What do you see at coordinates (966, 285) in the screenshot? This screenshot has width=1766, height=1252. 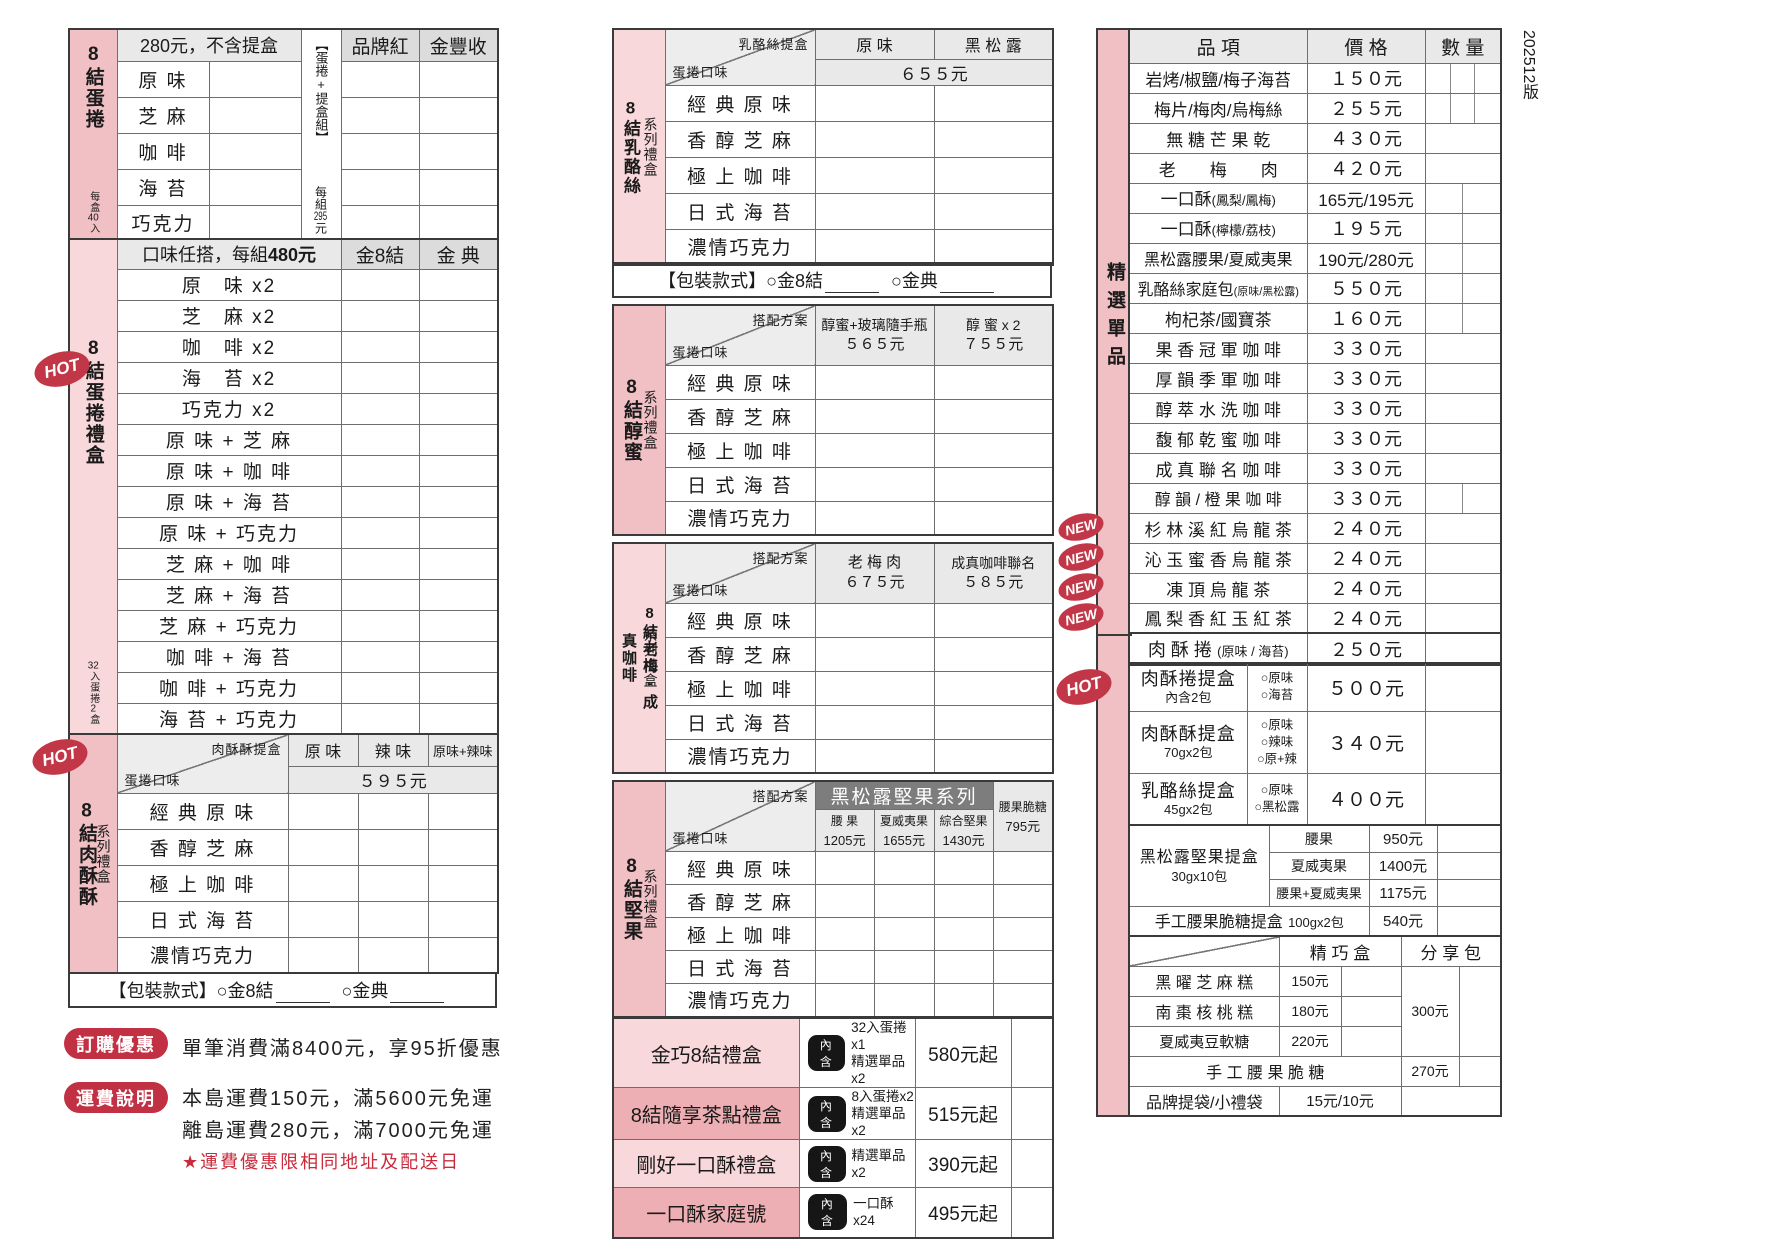 I see `fill-line` at bounding box center [966, 285].